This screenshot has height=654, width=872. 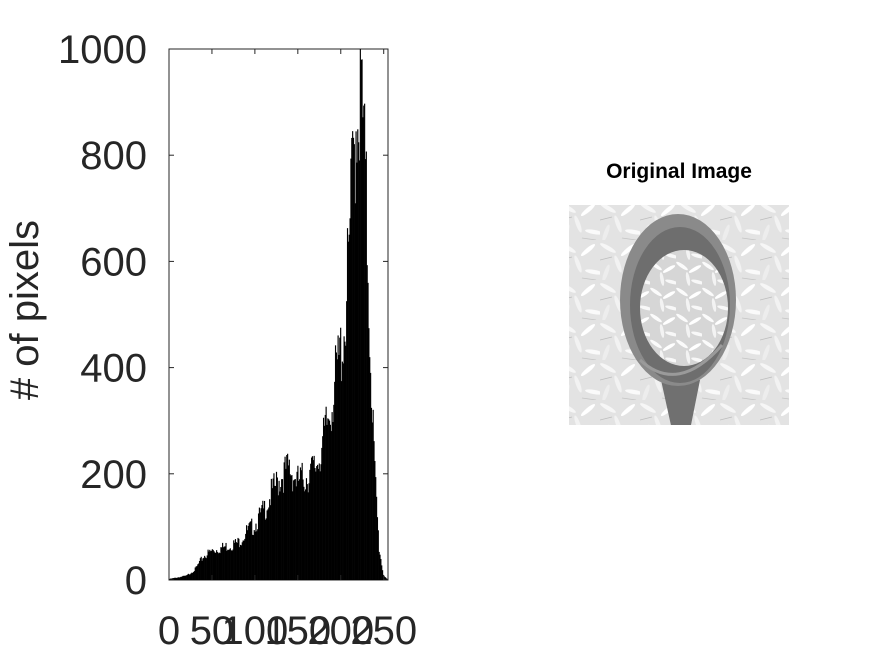 I want to click on y-tick-label: 800, so click(x=113, y=156).